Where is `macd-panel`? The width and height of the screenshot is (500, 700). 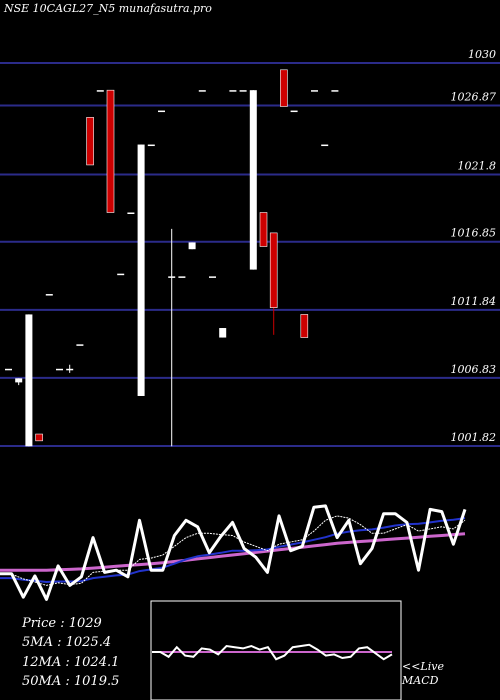
macd-panel is located at coordinates (272, 652).